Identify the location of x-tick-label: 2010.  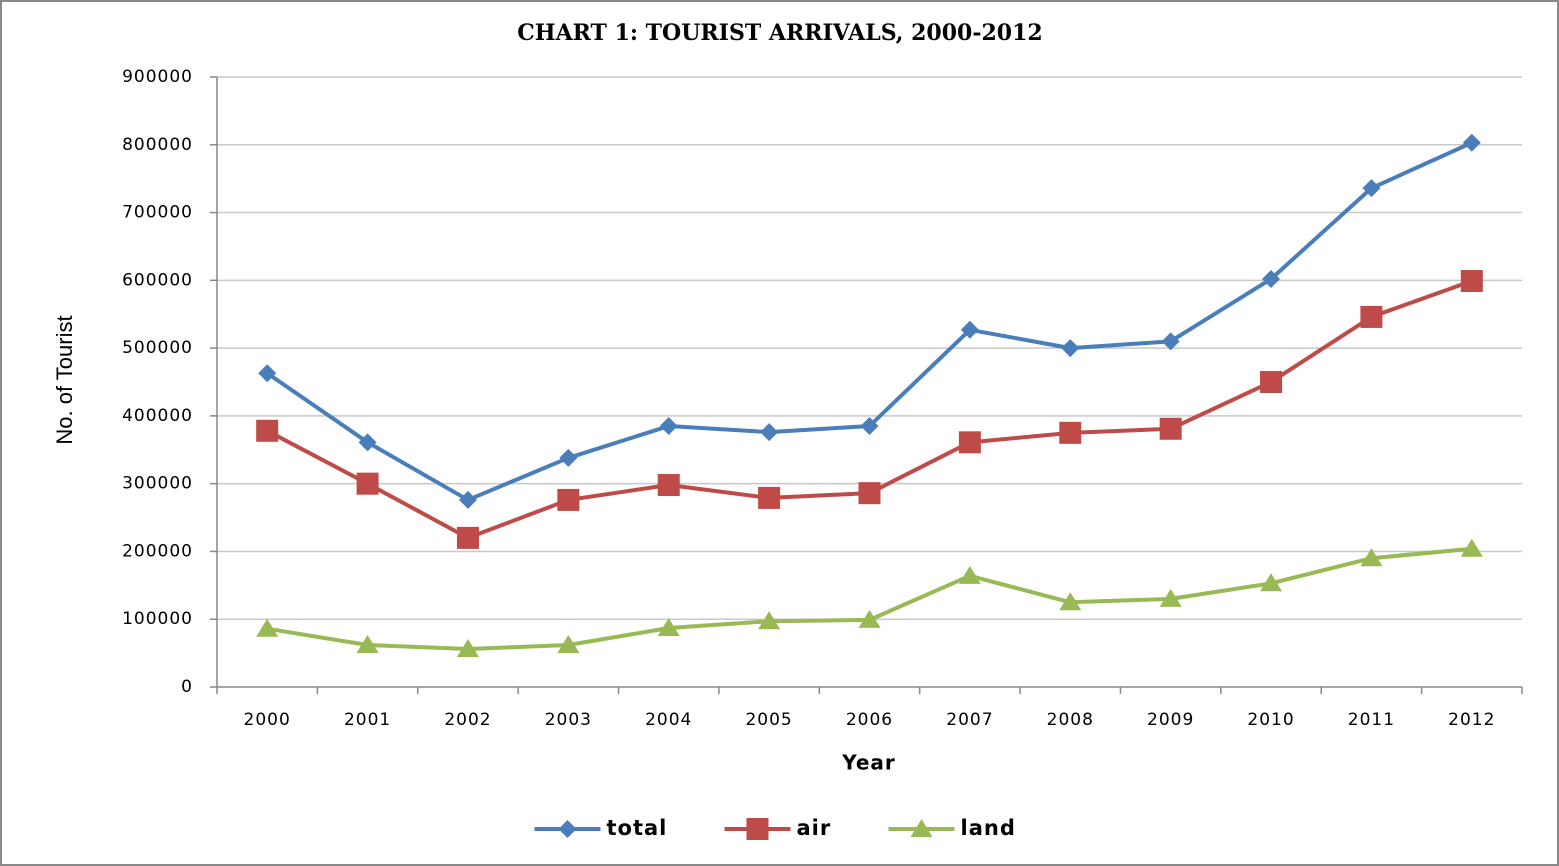
(1270, 720).